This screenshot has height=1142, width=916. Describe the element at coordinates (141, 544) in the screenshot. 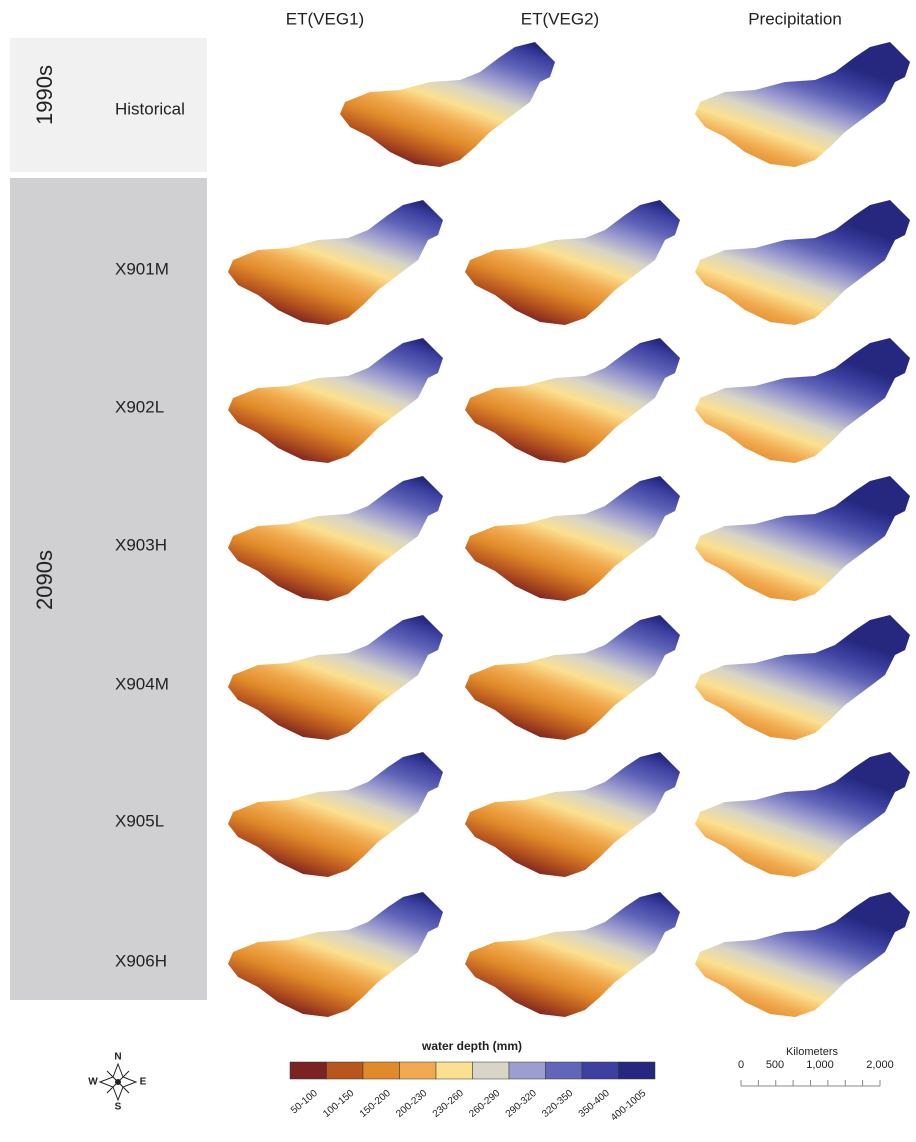

I see `row-label: X903H` at that location.